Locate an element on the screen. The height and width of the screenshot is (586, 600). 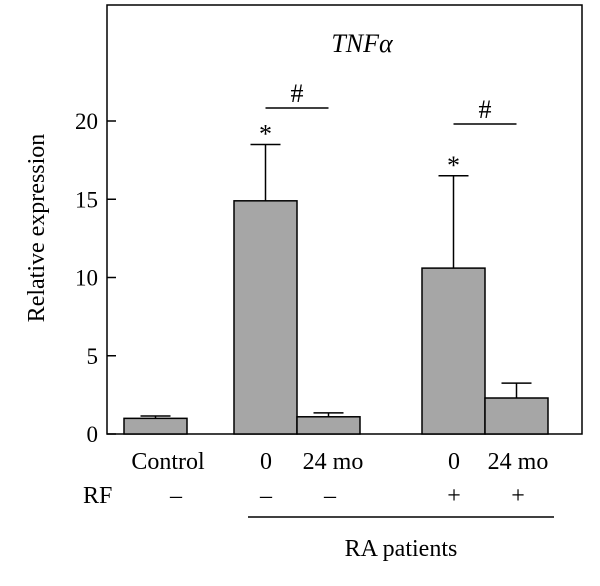
x-tick-labels: Control 0 24 mo 0 24 mo is located at coordinates (339, 462).